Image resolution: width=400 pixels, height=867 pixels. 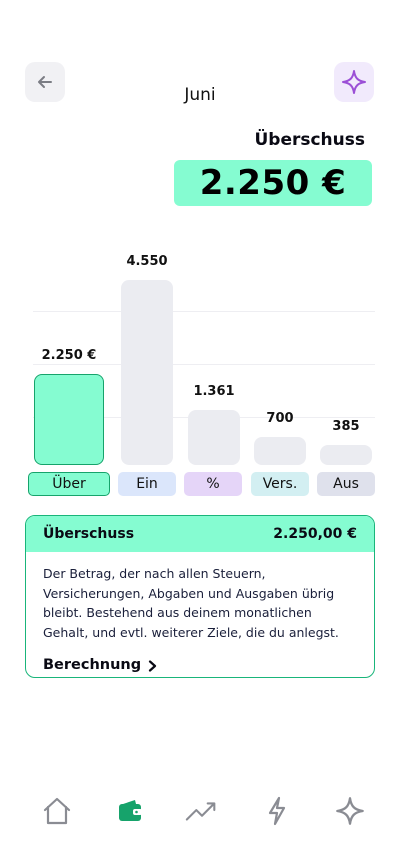 I want to click on arrow-left-icon, so click(x=45, y=82).